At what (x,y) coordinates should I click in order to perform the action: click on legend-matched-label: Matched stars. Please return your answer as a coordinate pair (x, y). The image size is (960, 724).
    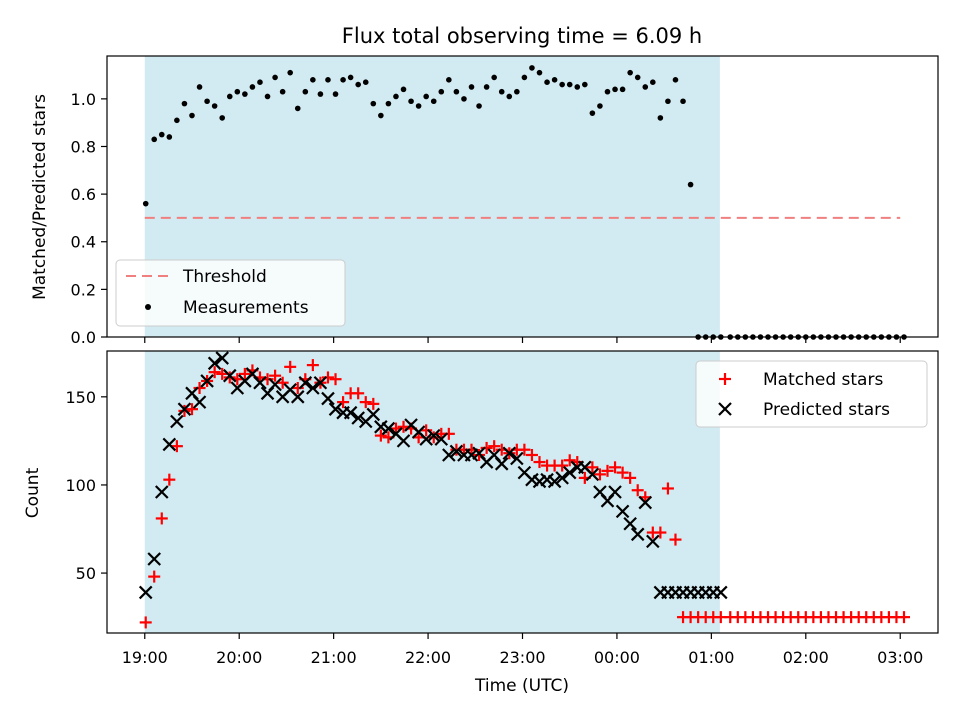
    Looking at the image, I should click on (823, 380).